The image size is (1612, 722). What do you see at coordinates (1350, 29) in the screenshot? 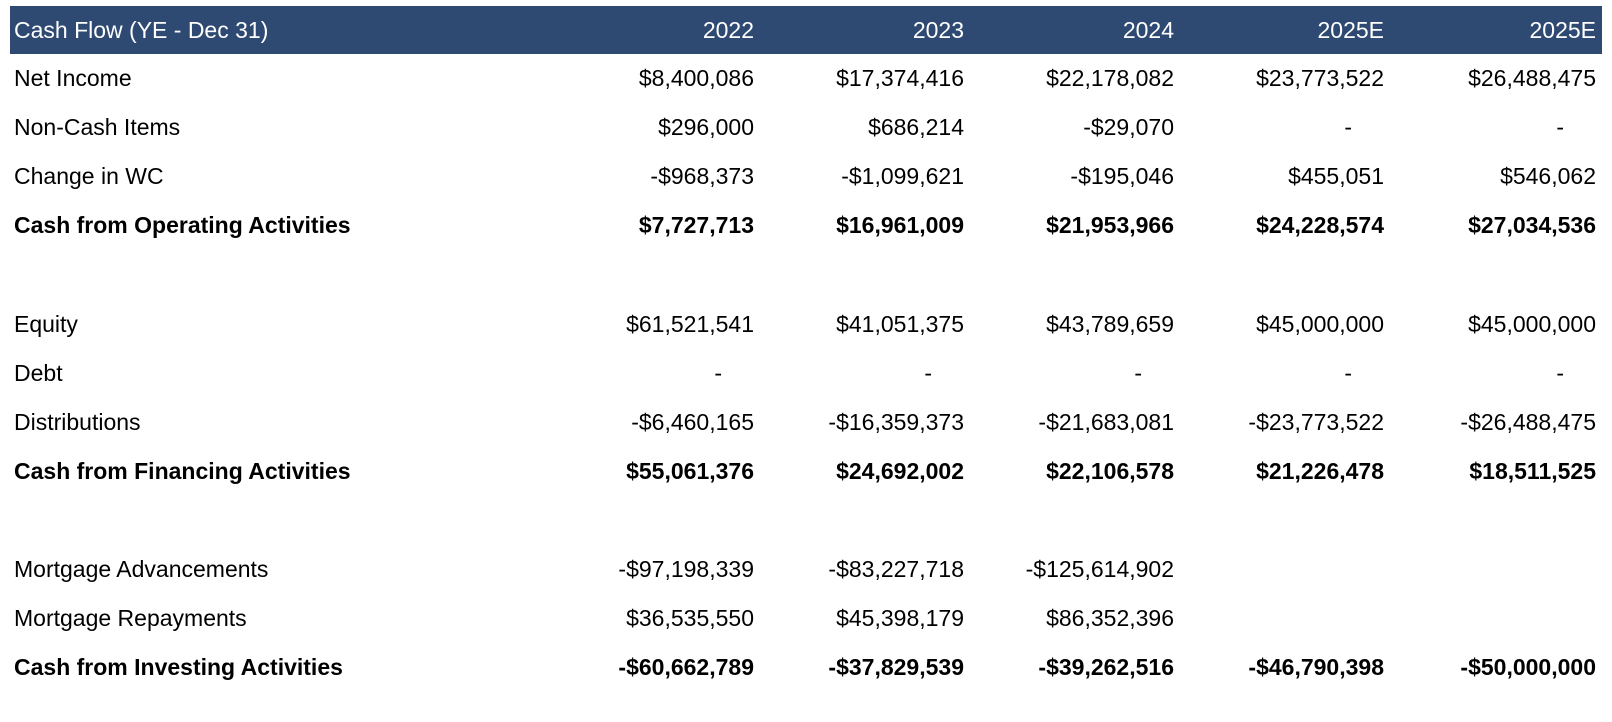
I see `column-header-2025e-a: 2025E` at bounding box center [1350, 29].